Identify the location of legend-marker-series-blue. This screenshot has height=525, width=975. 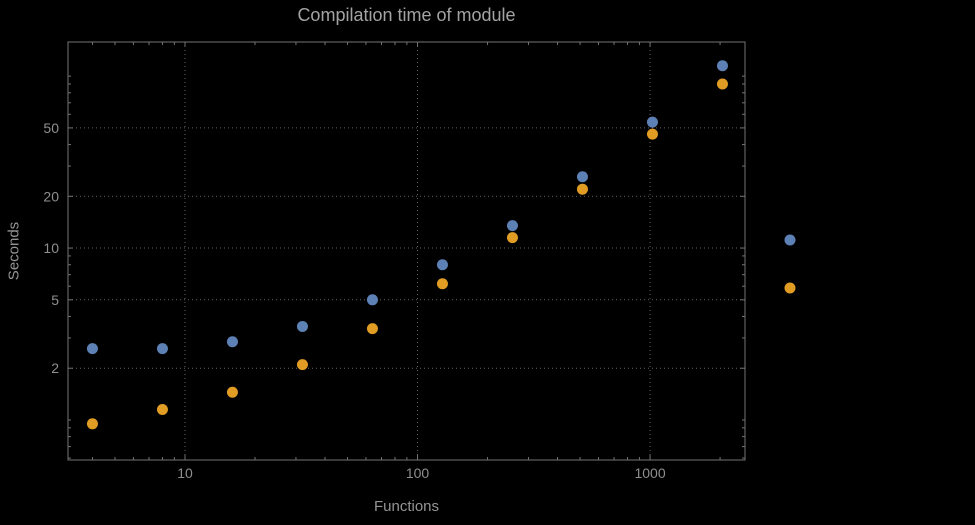
(790, 240).